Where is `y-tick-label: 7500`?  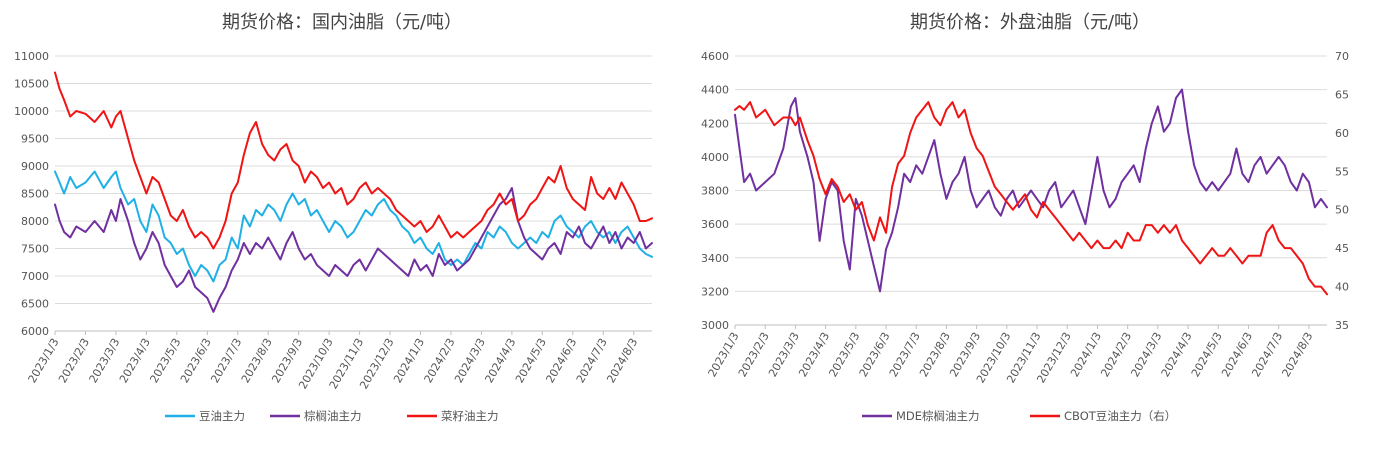 y-tick-label: 7500 is located at coordinates (35, 249).